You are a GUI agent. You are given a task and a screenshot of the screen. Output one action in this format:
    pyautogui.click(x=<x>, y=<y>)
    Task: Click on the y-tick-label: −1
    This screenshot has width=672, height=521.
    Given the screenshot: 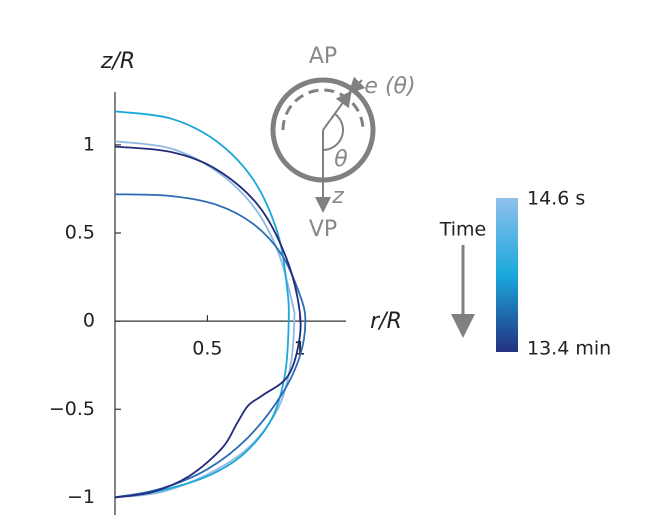 What is the action you would take?
    pyautogui.click(x=81, y=497)
    